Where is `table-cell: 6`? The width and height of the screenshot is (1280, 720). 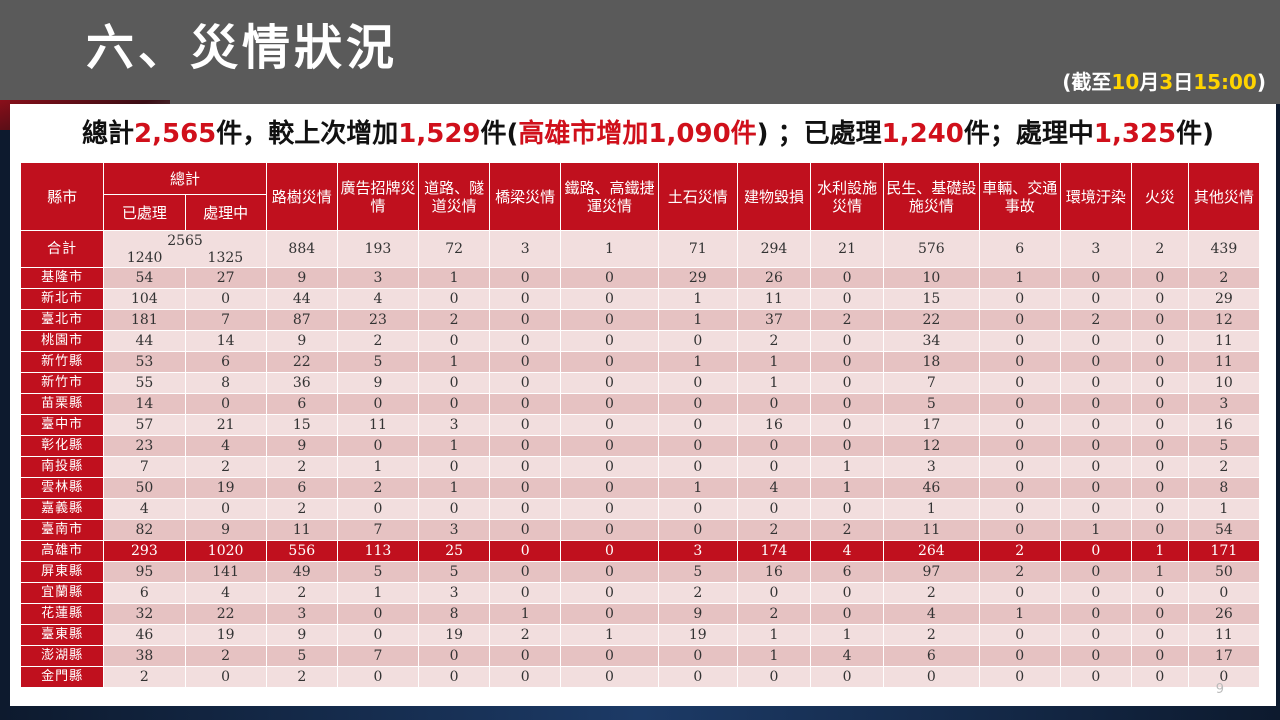 table-cell: 6 is located at coordinates (931, 656).